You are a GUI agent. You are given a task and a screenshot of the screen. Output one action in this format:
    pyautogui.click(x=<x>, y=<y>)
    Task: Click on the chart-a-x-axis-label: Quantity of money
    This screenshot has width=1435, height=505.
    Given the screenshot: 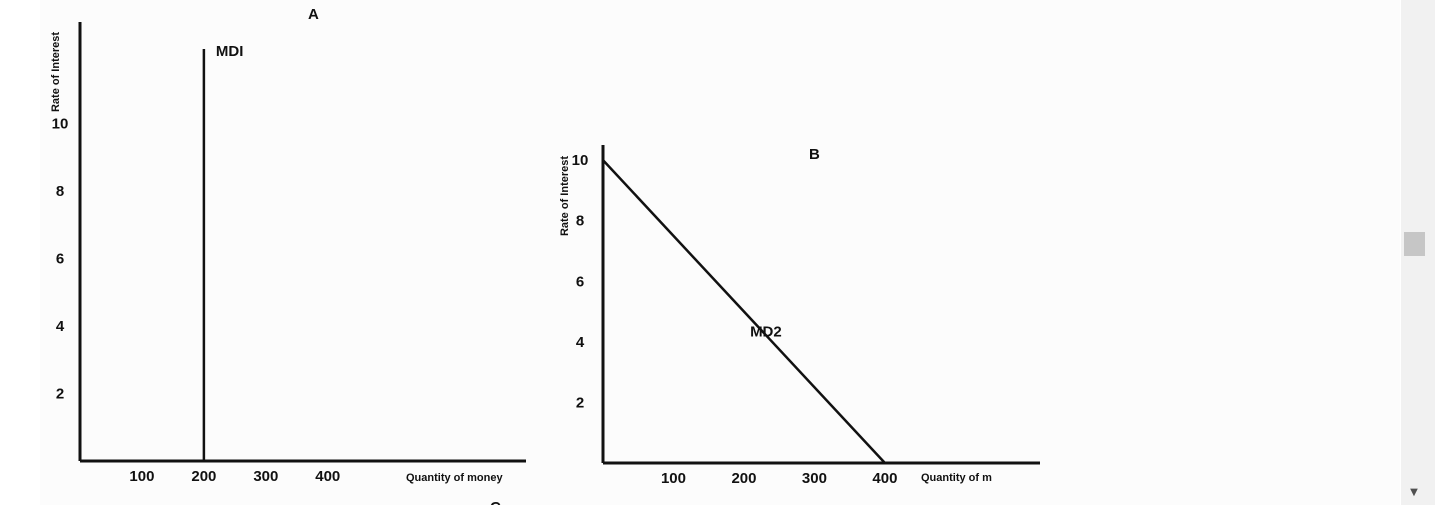 What is the action you would take?
    pyautogui.click(x=454, y=478)
    